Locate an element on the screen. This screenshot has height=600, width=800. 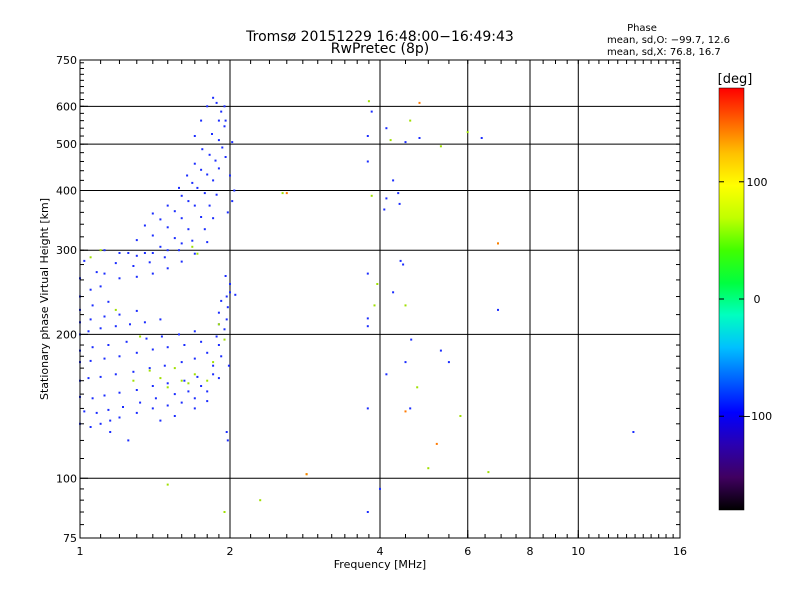
y-tick-label: 200 is located at coordinates (66, 334).